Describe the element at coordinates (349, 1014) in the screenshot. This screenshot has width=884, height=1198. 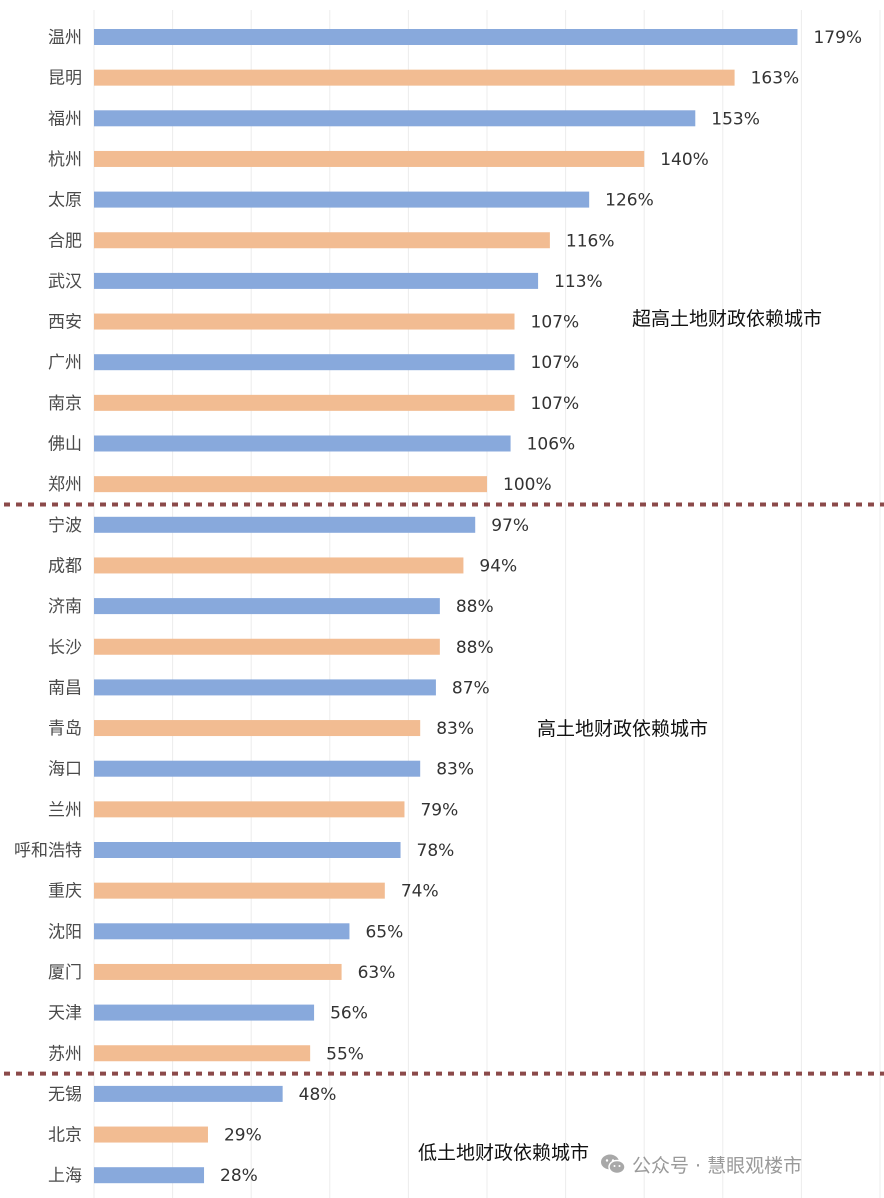
I see `value-label: 56%` at that location.